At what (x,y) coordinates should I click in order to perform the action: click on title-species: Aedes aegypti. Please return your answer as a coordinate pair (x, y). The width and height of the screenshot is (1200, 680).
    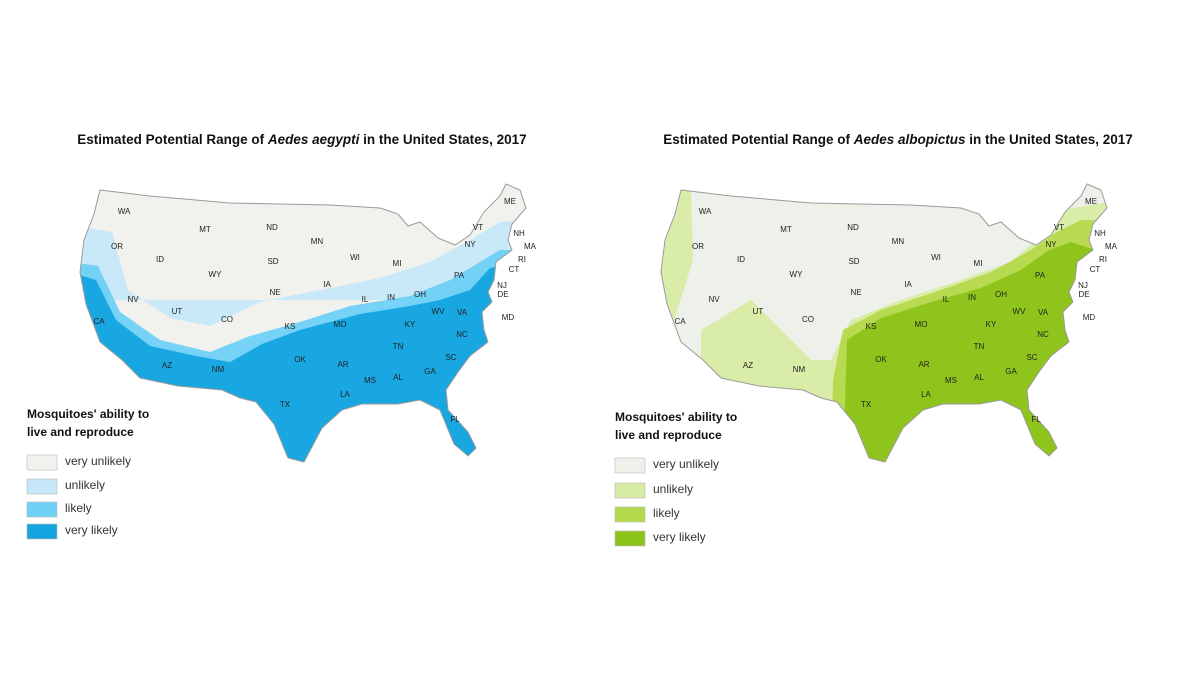
    Looking at the image, I should click on (313, 139).